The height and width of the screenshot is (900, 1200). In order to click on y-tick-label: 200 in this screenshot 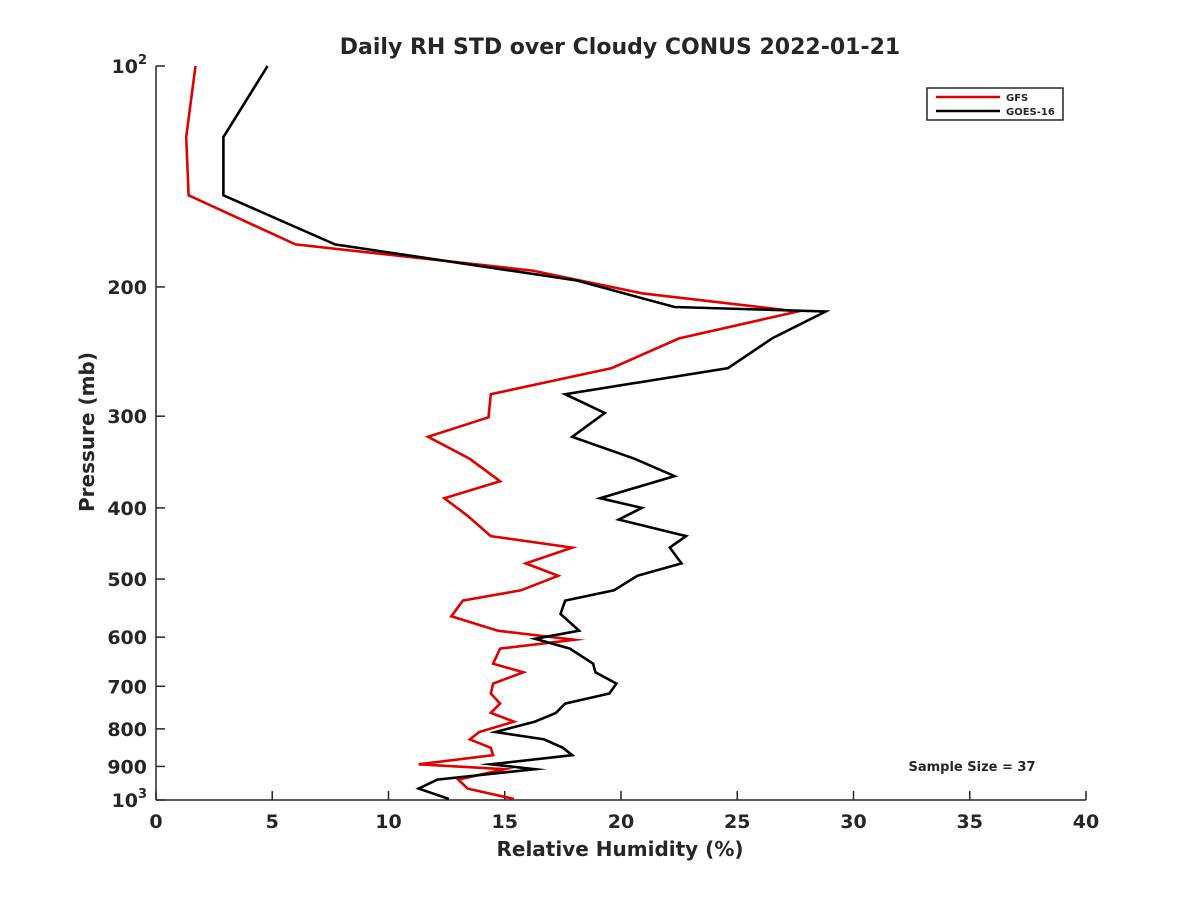, I will do `click(127, 288)`.